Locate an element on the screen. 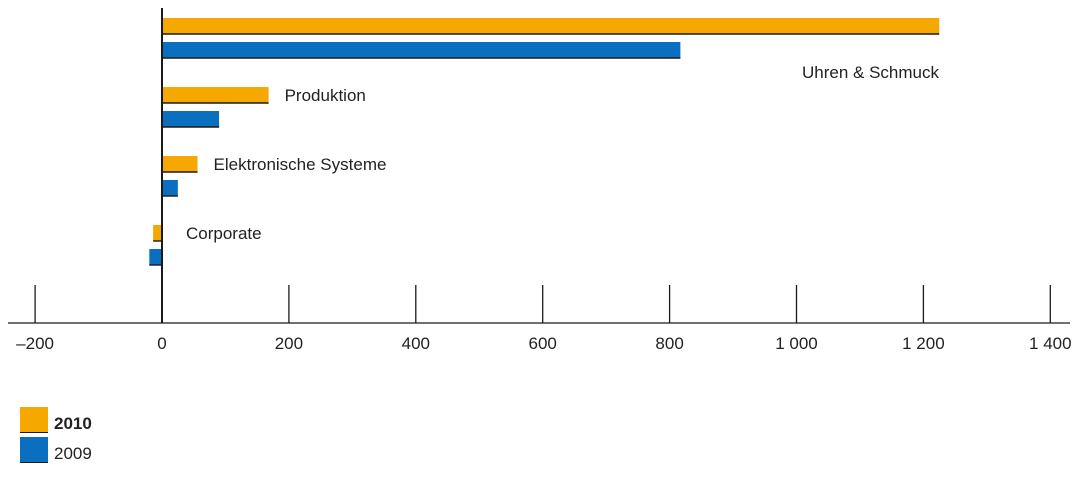 This screenshot has width=1085, height=479. x-tick-label: –200 is located at coordinates (35, 343).